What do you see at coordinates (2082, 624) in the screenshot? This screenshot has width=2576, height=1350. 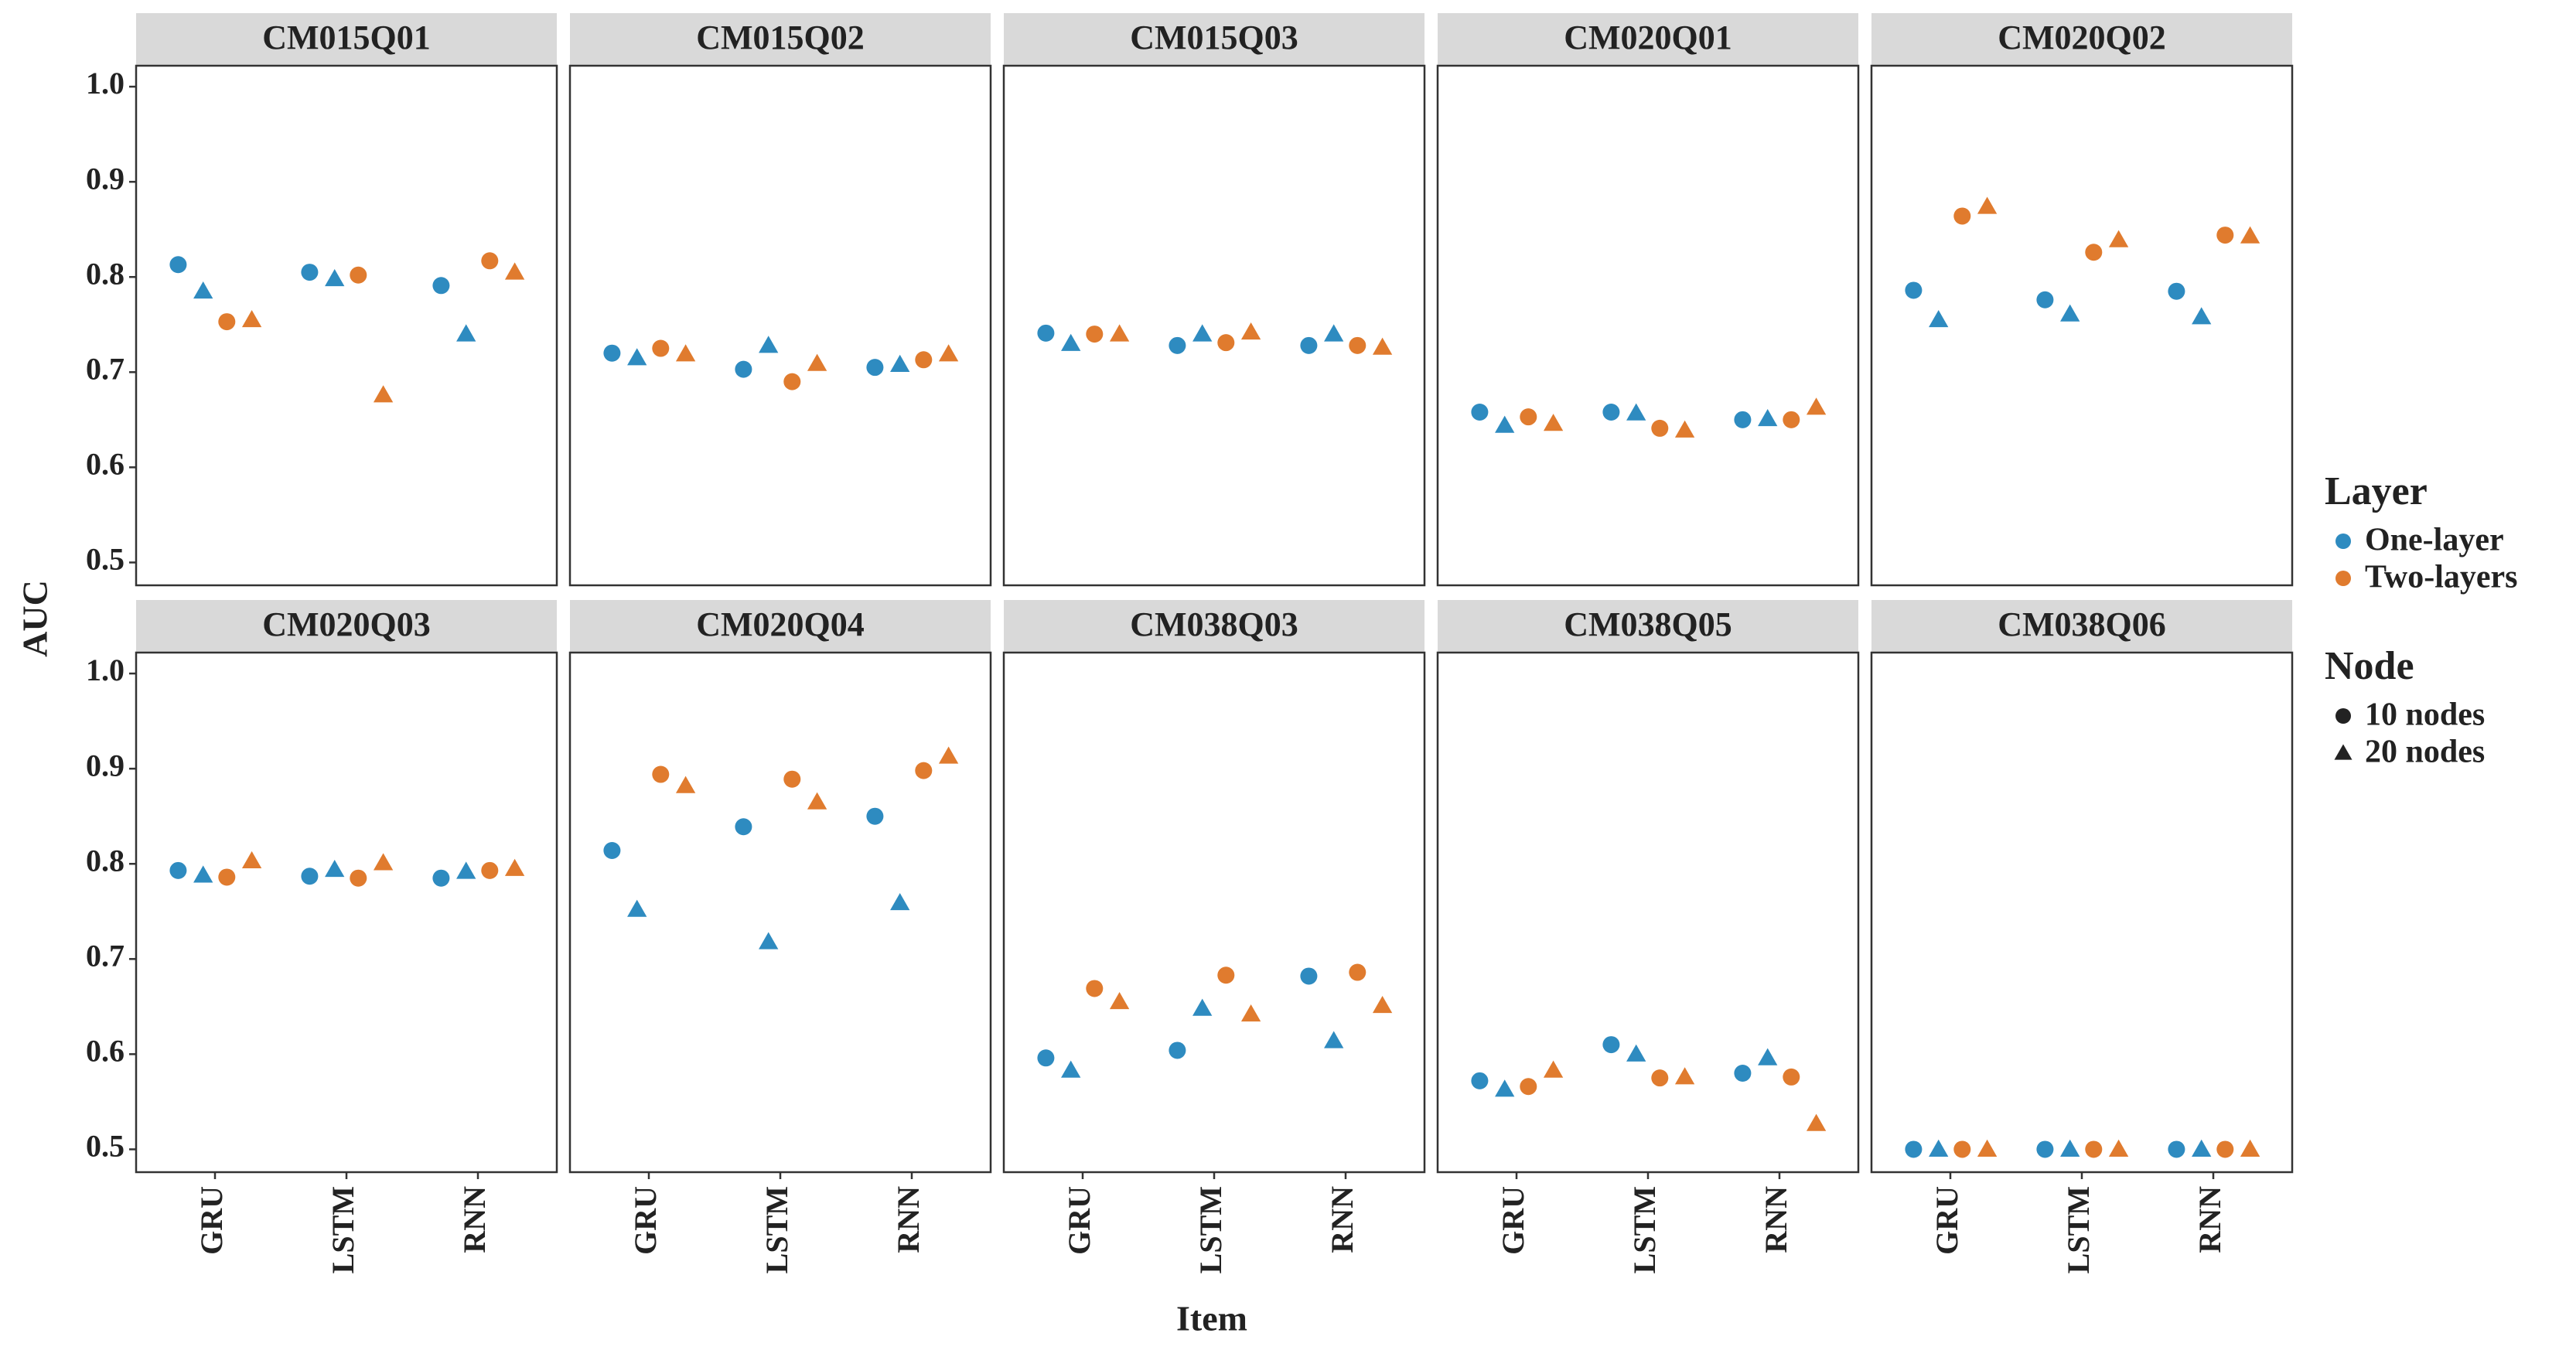 I see `facet-title: CM038Q06` at bounding box center [2082, 624].